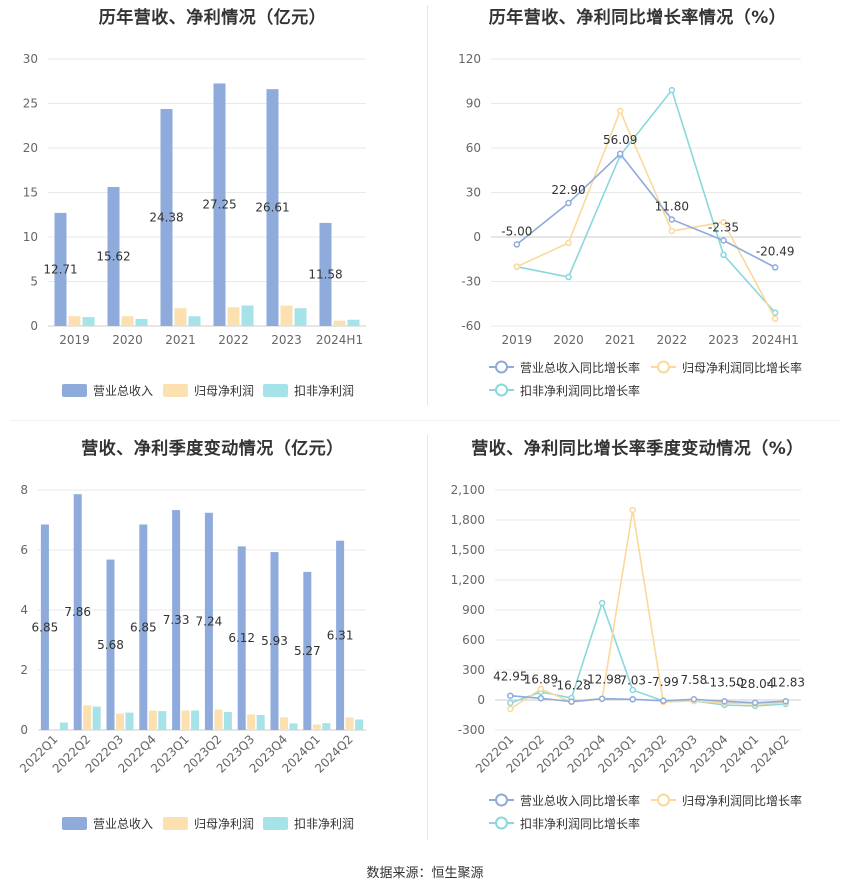 The image size is (850, 891). Describe the element at coordinates (541, 679) in the screenshot. I see `data-label: 16.89` at that location.